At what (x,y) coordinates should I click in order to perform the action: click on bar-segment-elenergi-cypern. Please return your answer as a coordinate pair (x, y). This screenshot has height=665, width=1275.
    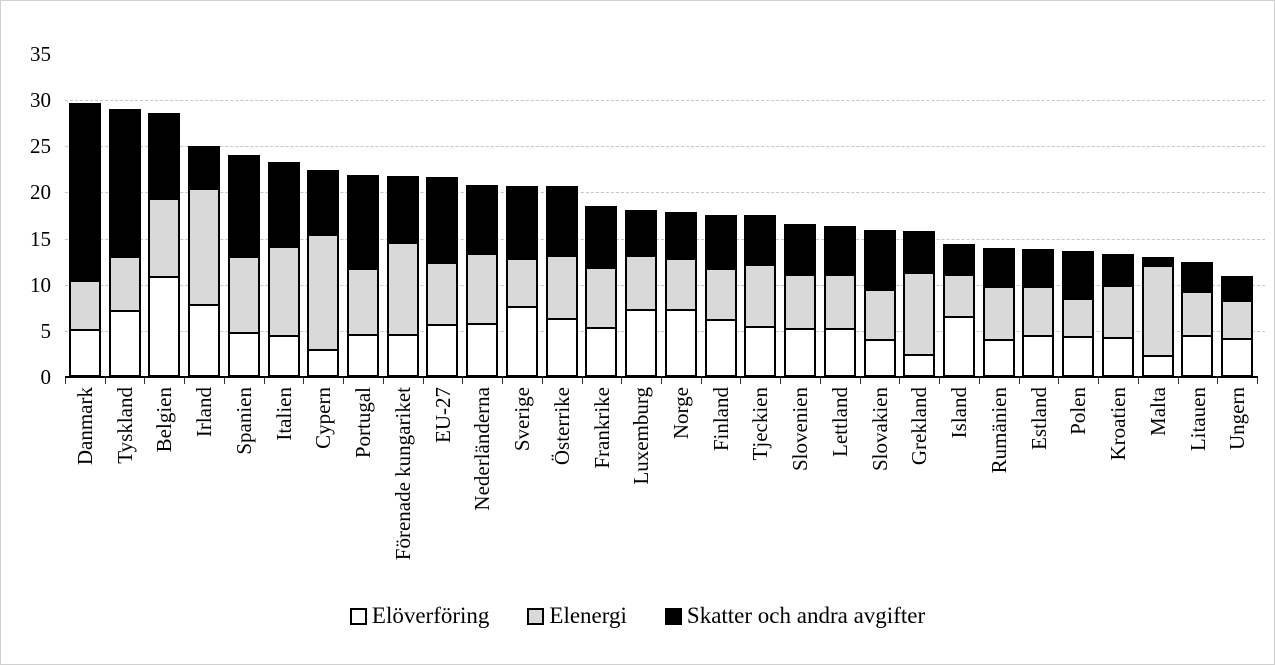
    Looking at the image, I should click on (323, 291).